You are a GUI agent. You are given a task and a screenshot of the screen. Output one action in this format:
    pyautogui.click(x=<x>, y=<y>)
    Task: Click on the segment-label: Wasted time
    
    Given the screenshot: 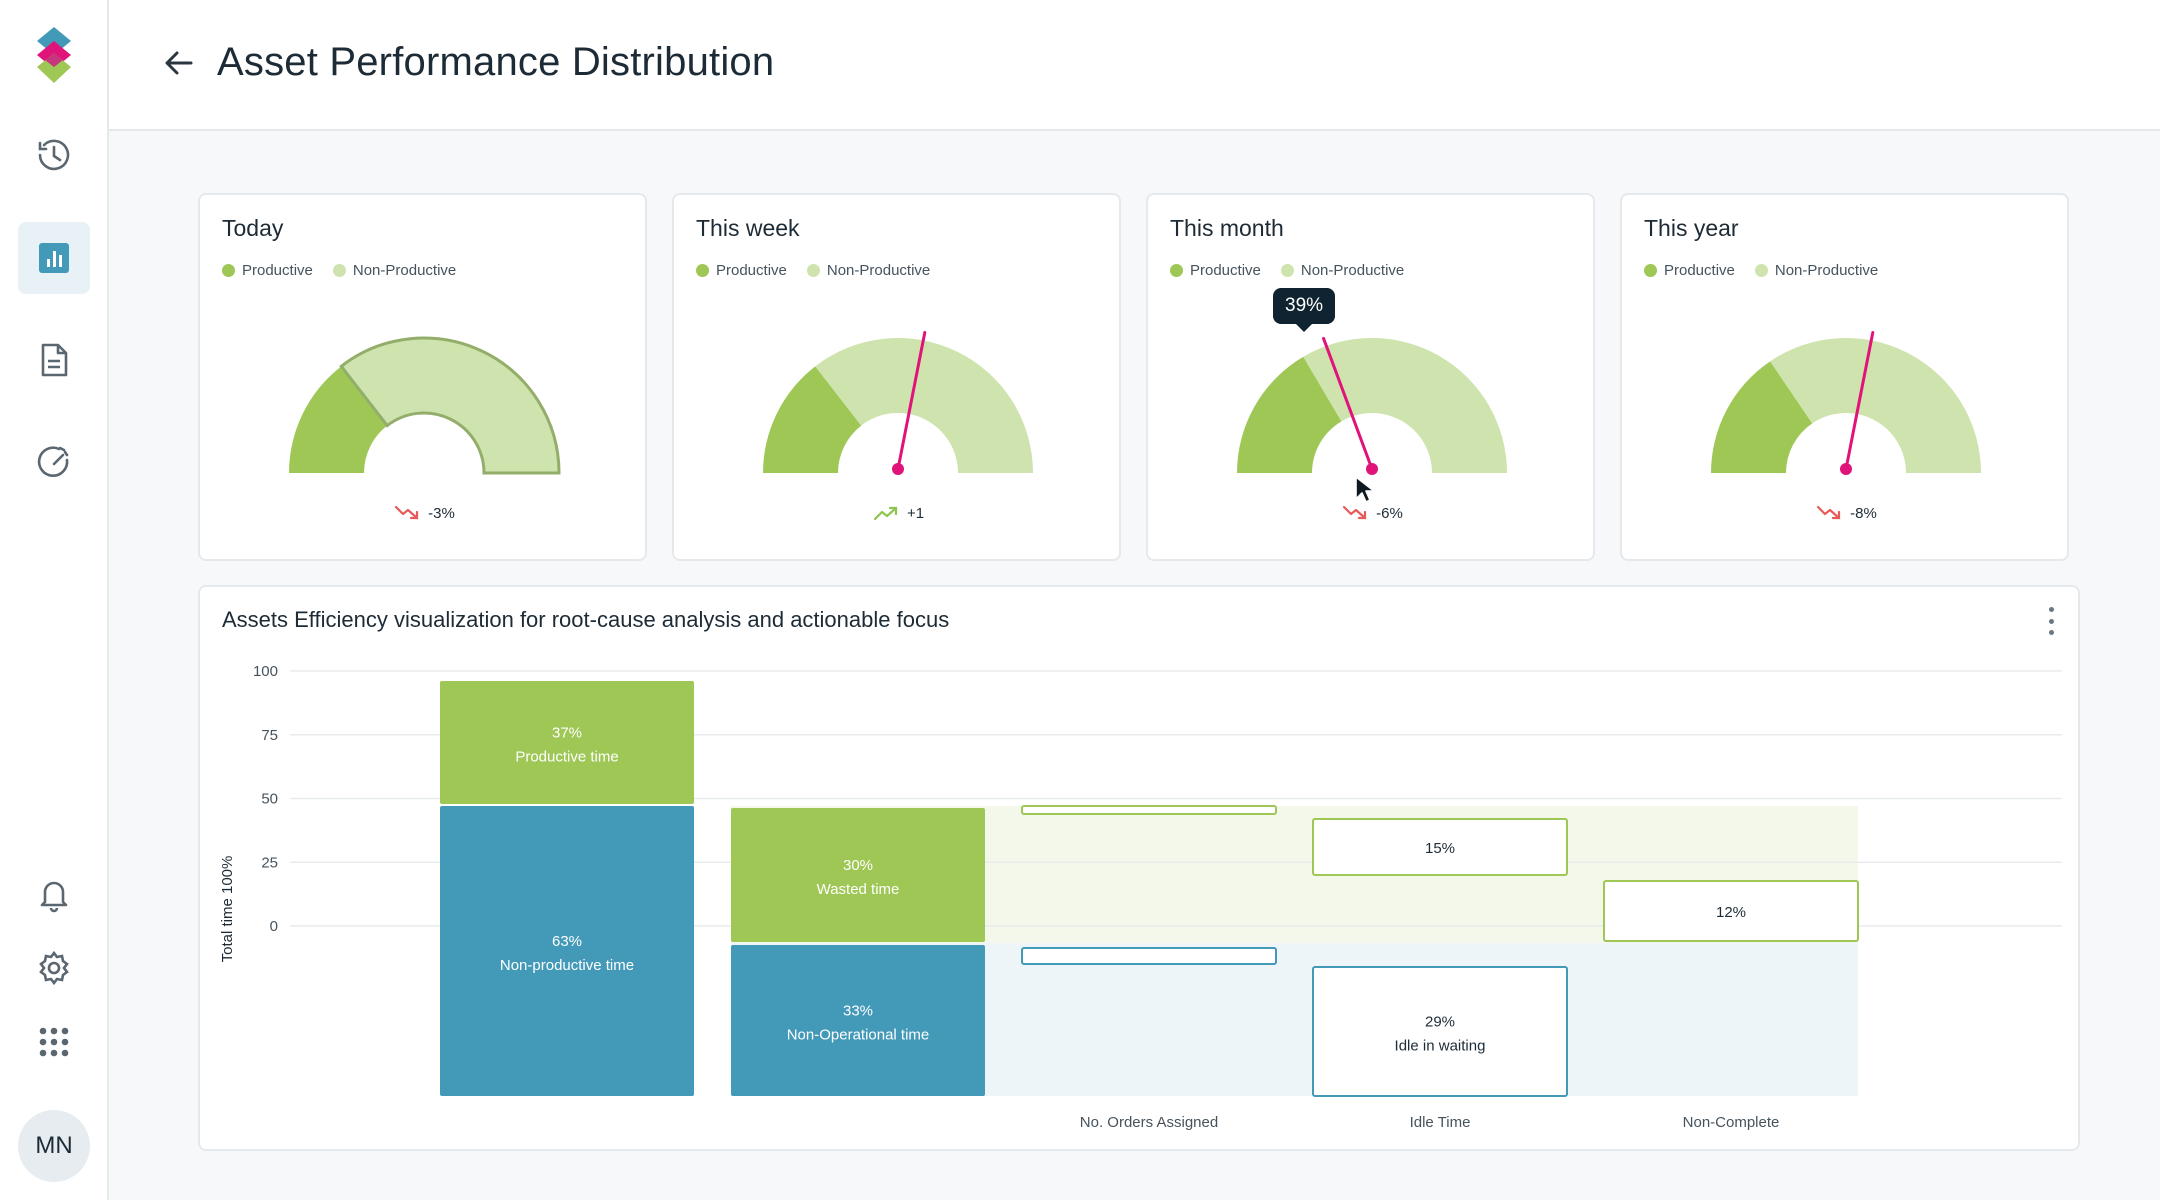 What is the action you would take?
    pyautogui.click(x=858, y=889)
    